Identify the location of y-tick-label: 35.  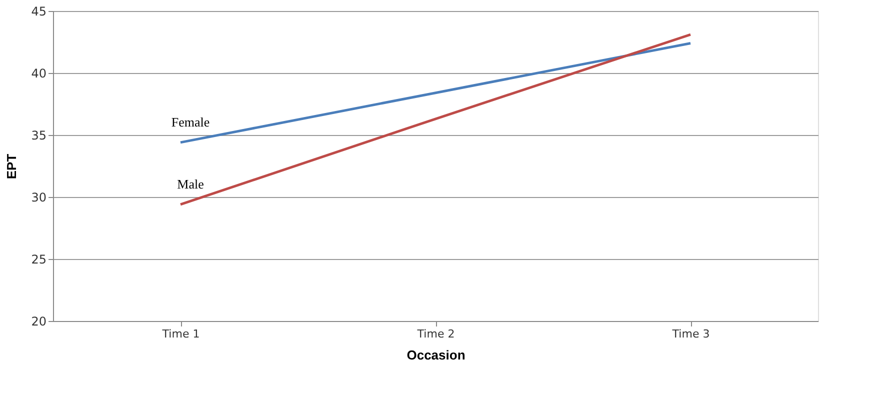
(38, 135).